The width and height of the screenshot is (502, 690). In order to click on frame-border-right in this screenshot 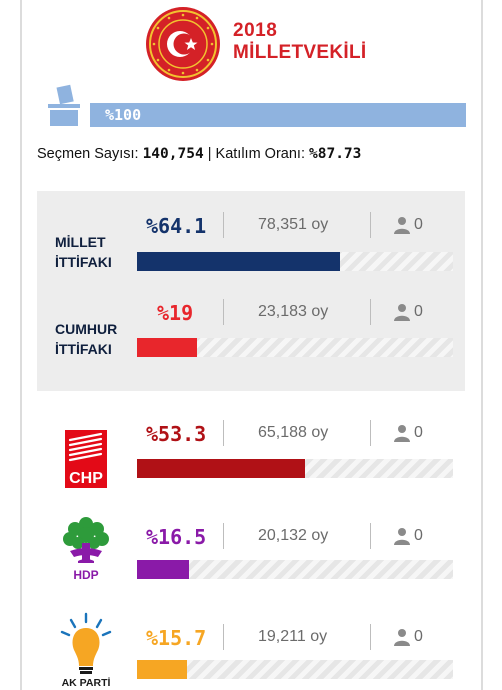, I will do `click(482, 345)`.